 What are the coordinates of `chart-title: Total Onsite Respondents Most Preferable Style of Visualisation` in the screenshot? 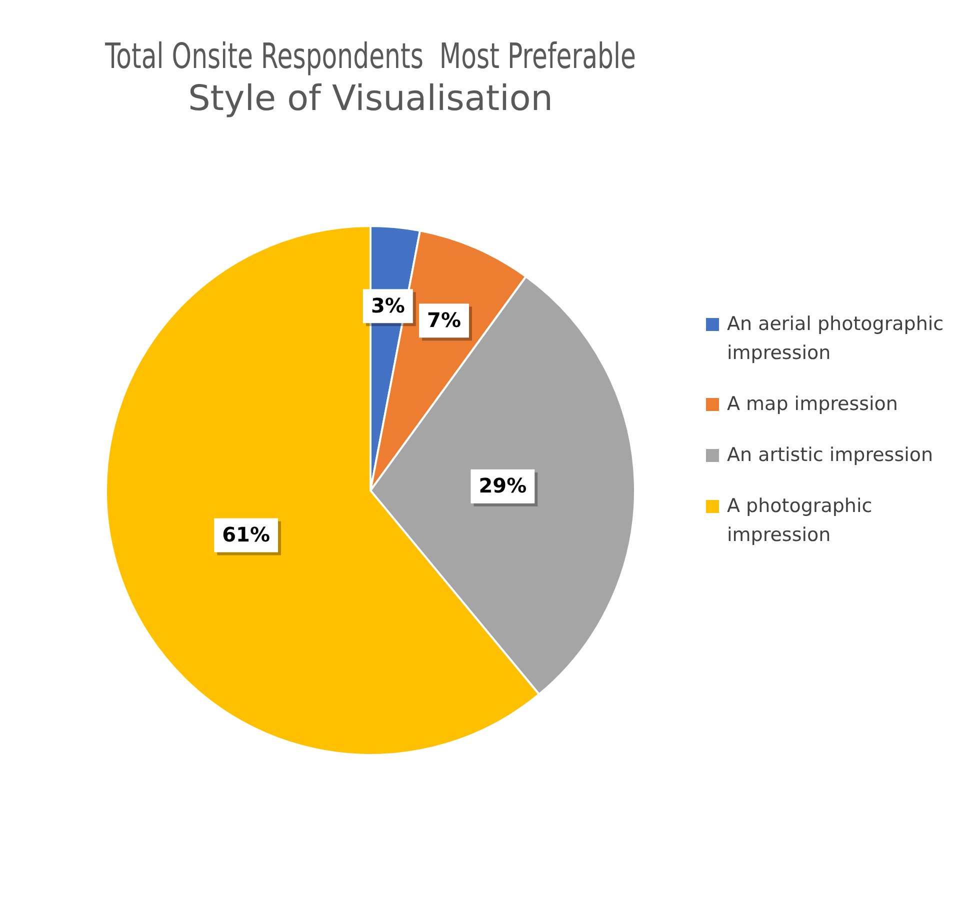 It's located at (370, 78).